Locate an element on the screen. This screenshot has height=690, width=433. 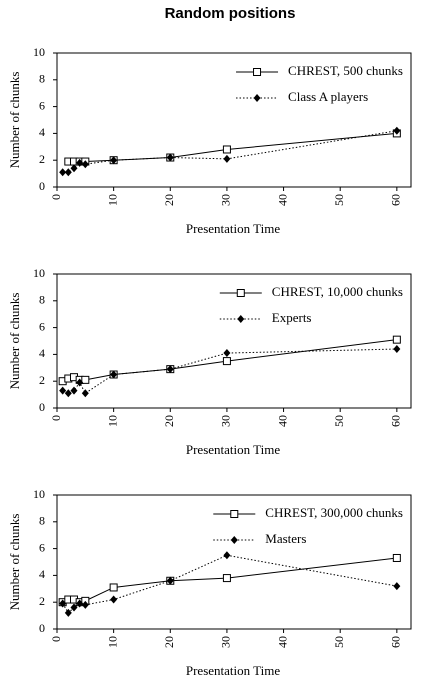
legend-label: CHREST, 300,000 chunks is located at coordinates (334, 512).